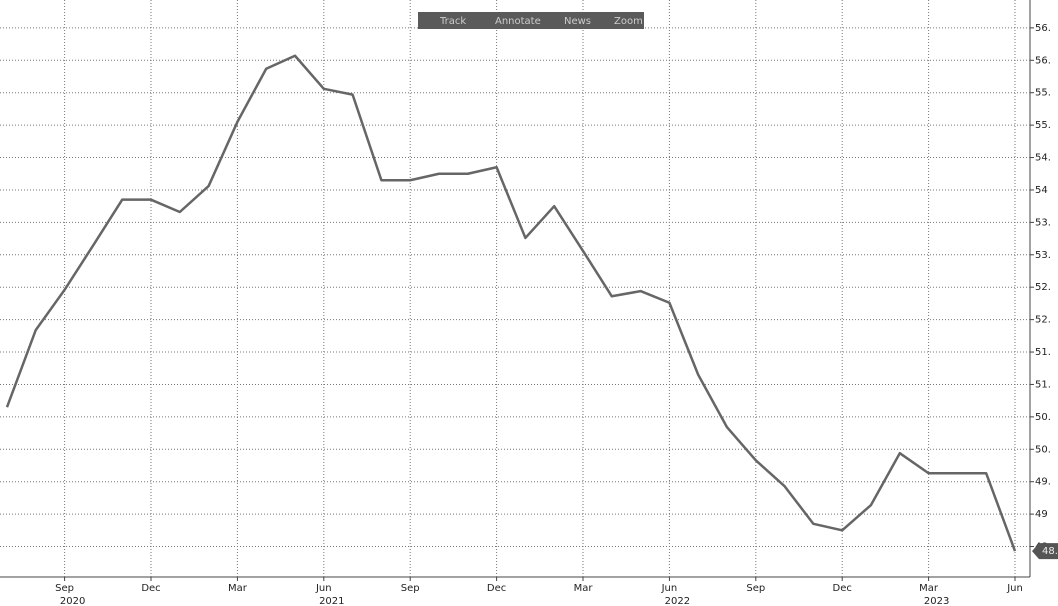  I want to click on x-year-label: 2021, so click(331, 601).